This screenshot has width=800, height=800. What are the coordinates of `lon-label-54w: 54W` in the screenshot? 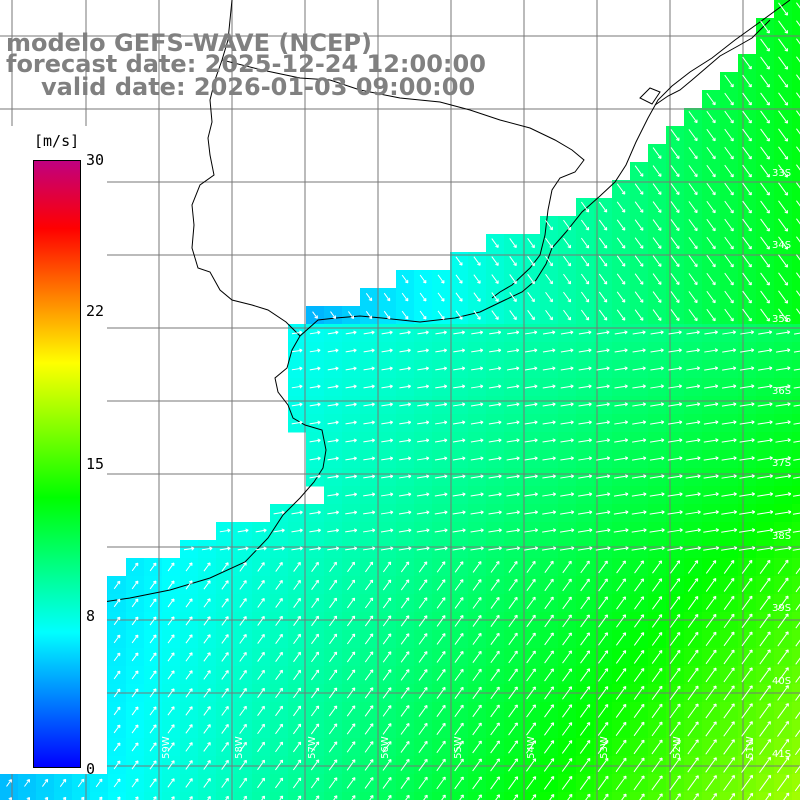 It's located at (531, 747).